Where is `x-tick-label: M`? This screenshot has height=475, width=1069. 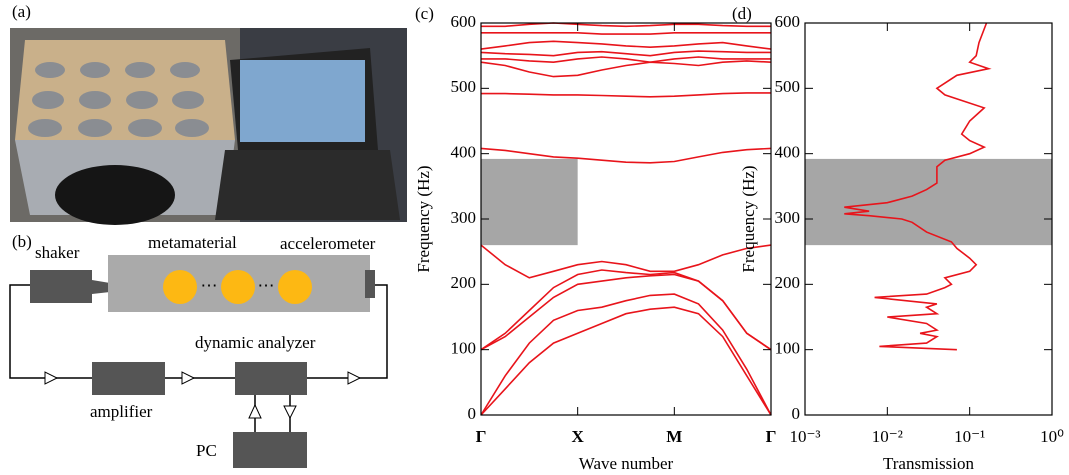 x-tick-label: M is located at coordinates (674, 436).